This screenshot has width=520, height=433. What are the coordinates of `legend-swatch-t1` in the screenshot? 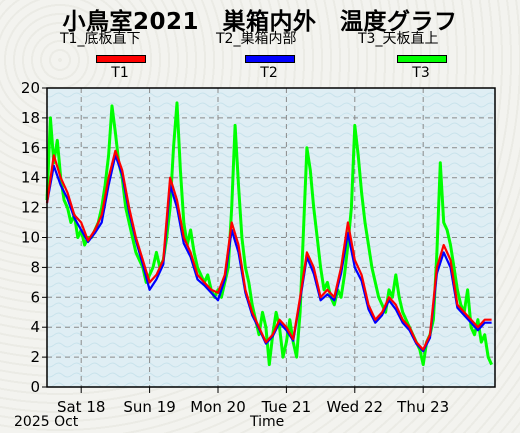 It's located at (121, 59).